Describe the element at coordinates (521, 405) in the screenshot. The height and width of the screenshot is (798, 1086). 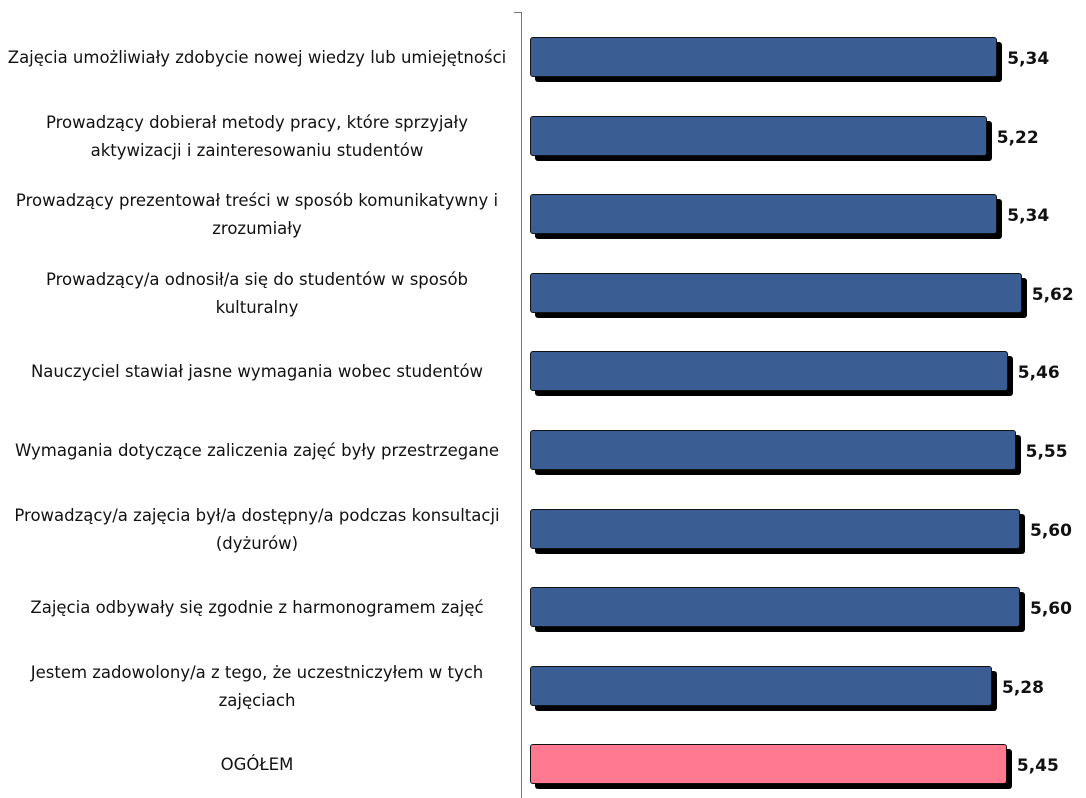
I see `axis-line` at that location.